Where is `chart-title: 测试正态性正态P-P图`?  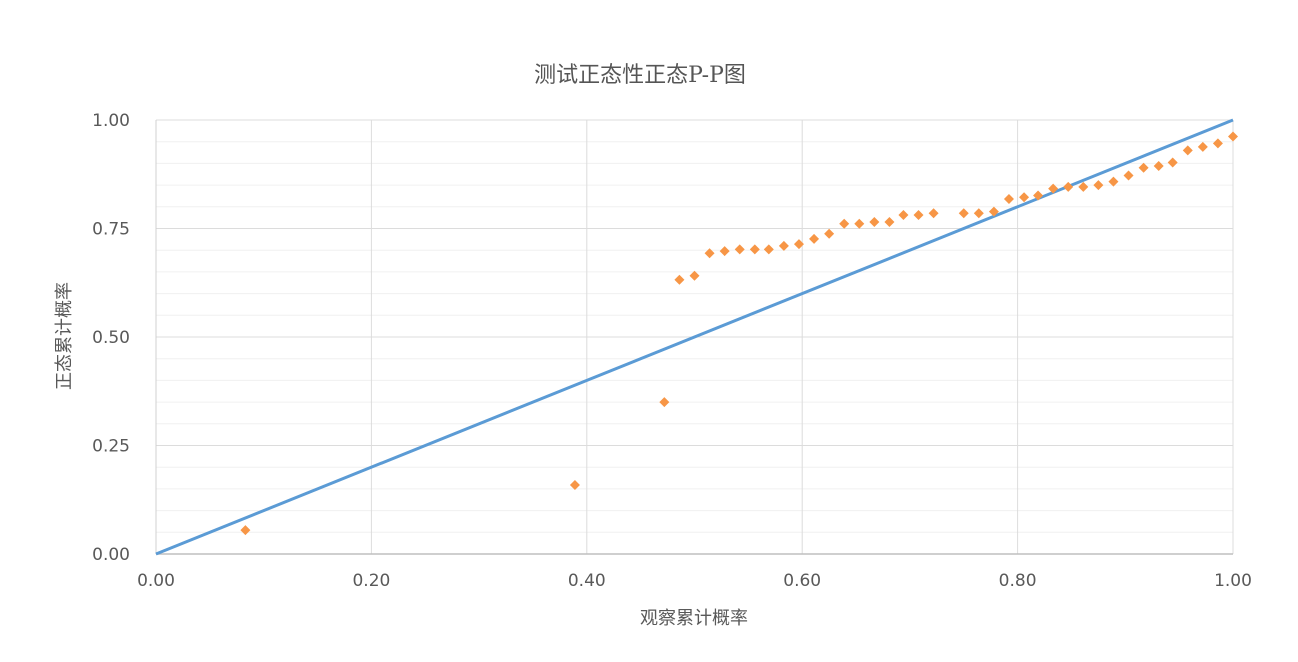 chart-title: 测试正态性正态P-P图 is located at coordinates (640, 75).